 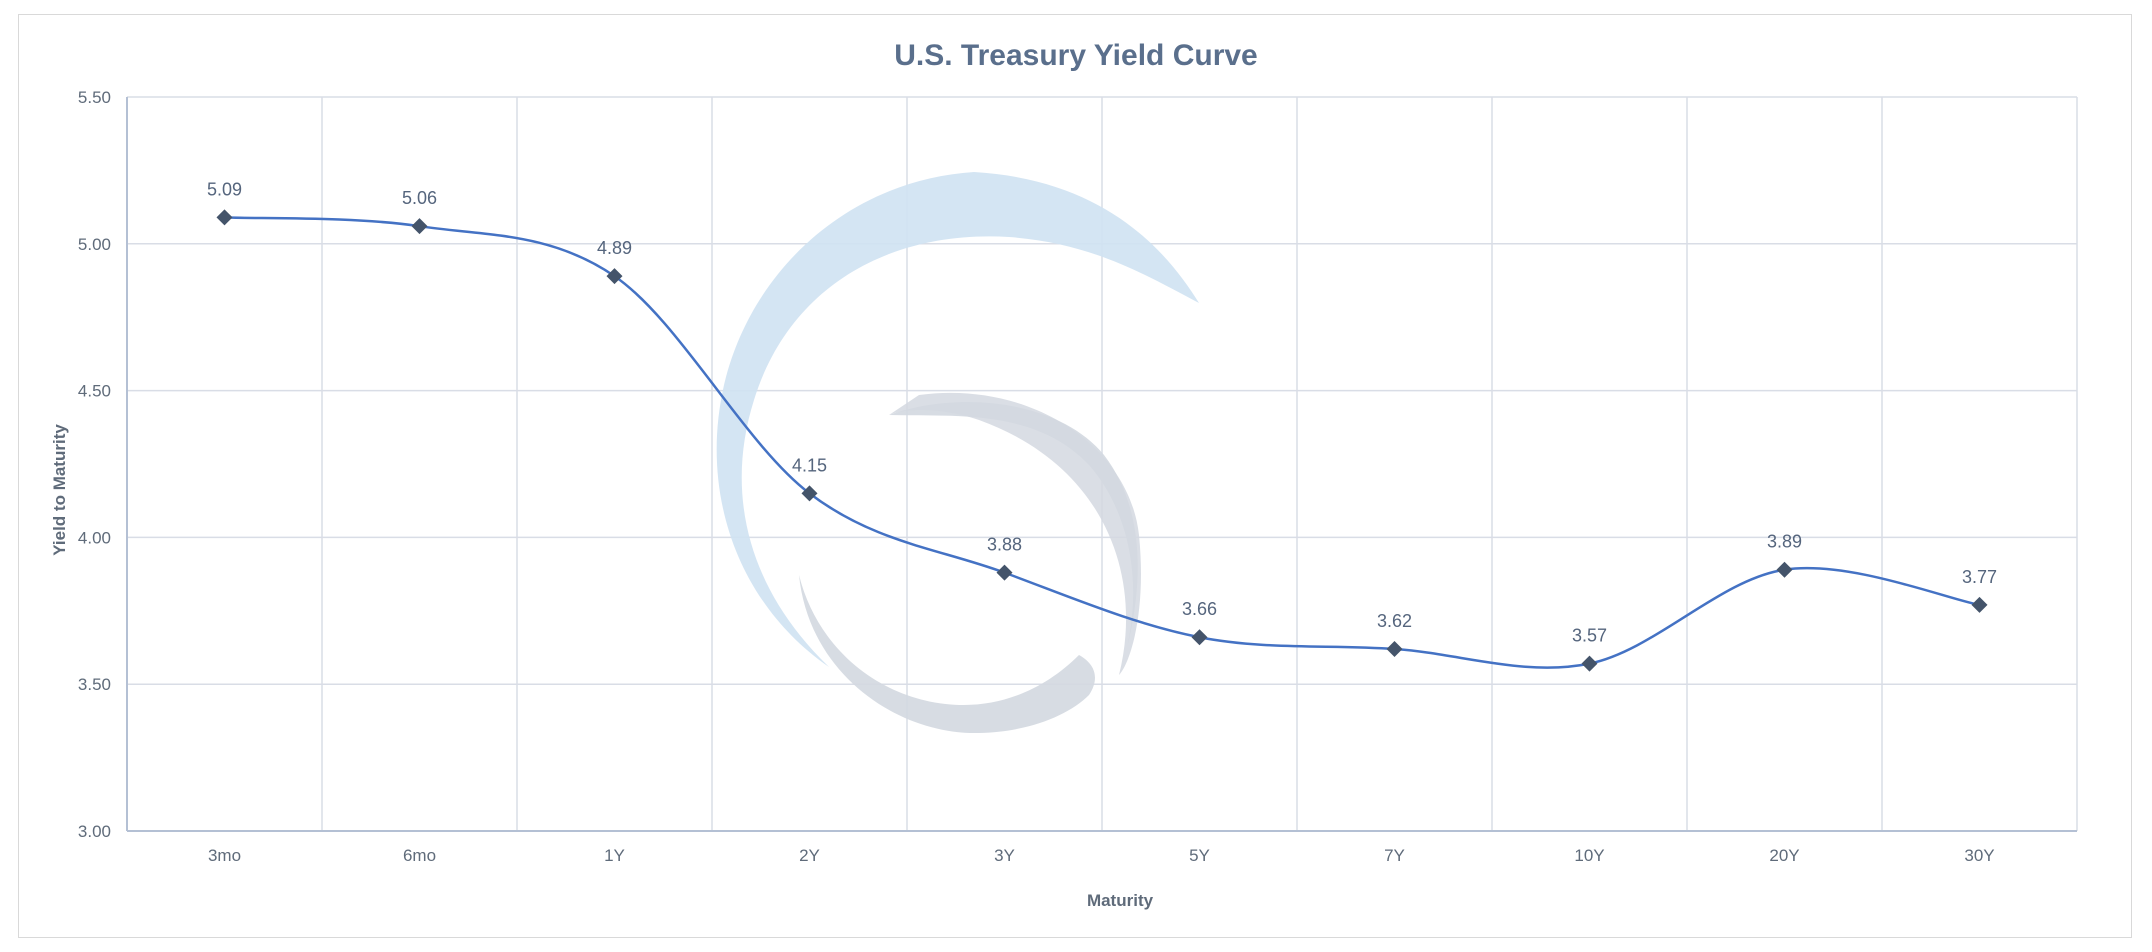 What do you see at coordinates (1784, 855) in the screenshot?
I see `x-tick-label: 20Y` at bounding box center [1784, 855].